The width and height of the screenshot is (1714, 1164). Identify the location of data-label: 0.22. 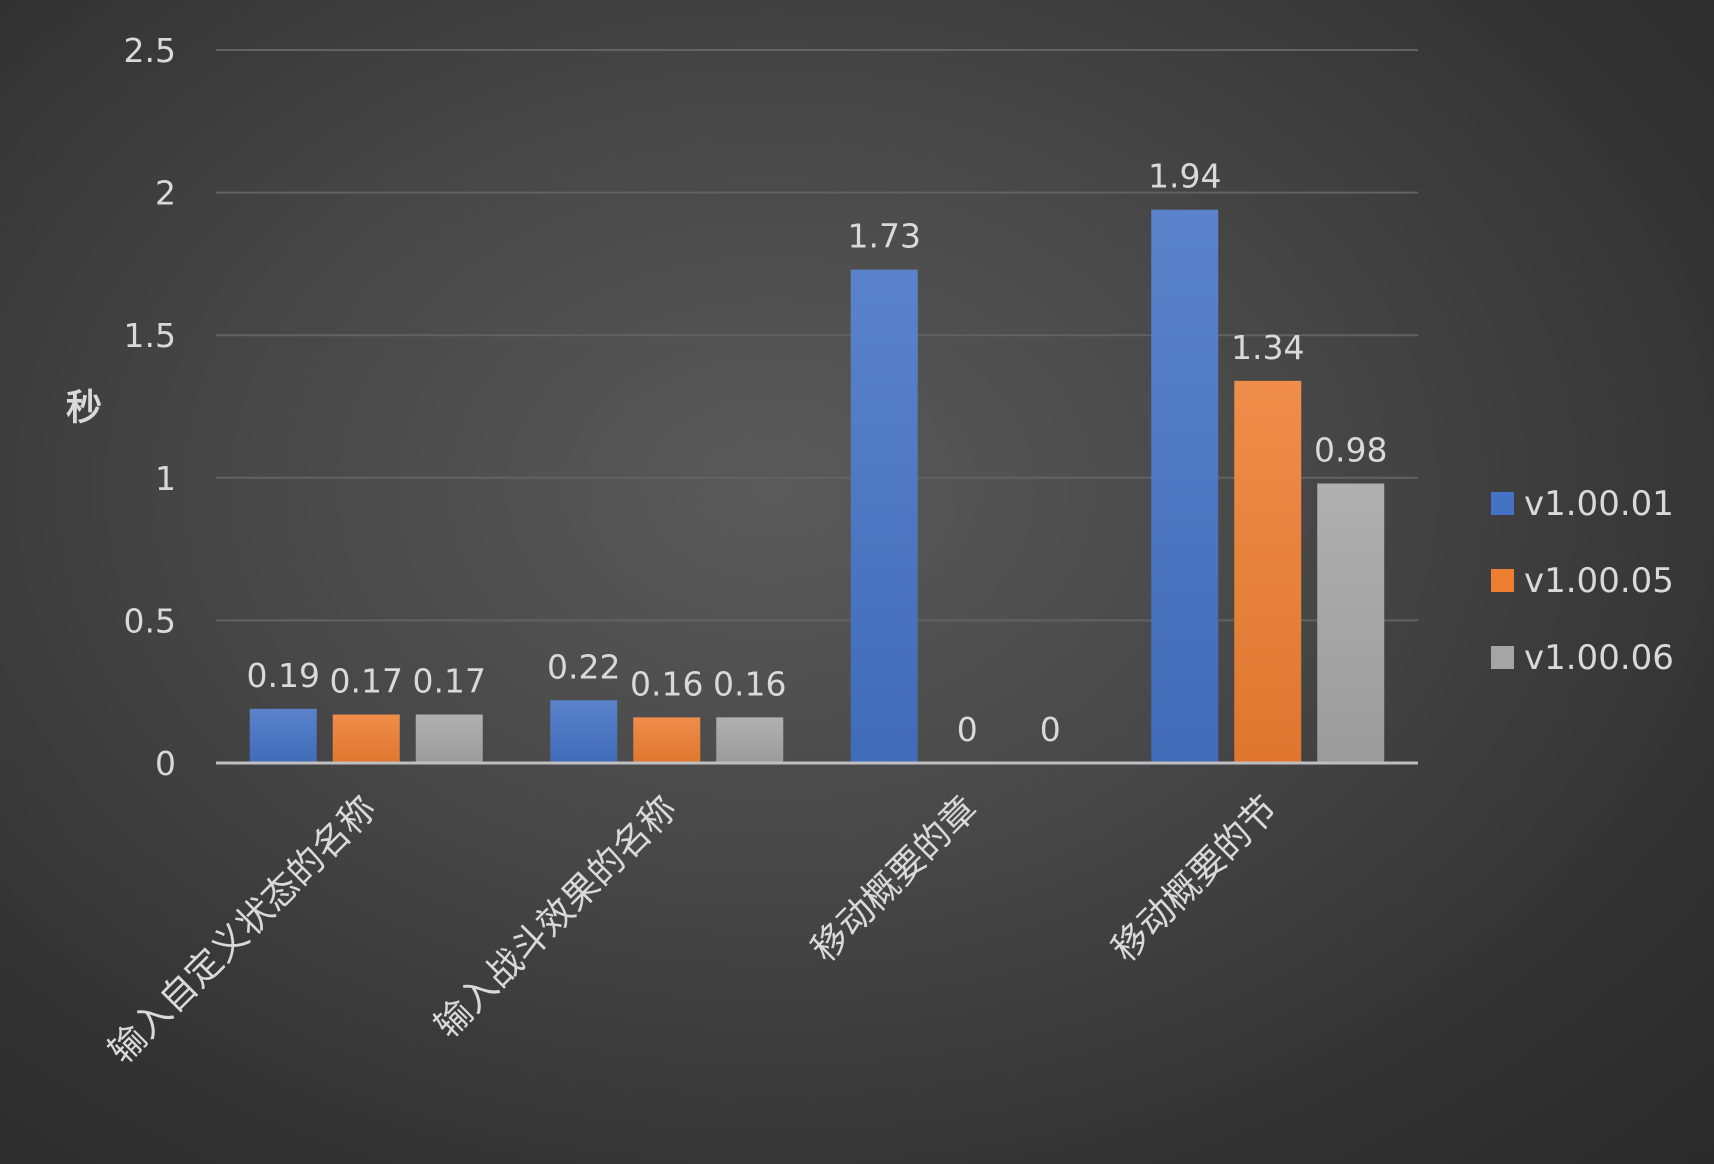
(583, 666).